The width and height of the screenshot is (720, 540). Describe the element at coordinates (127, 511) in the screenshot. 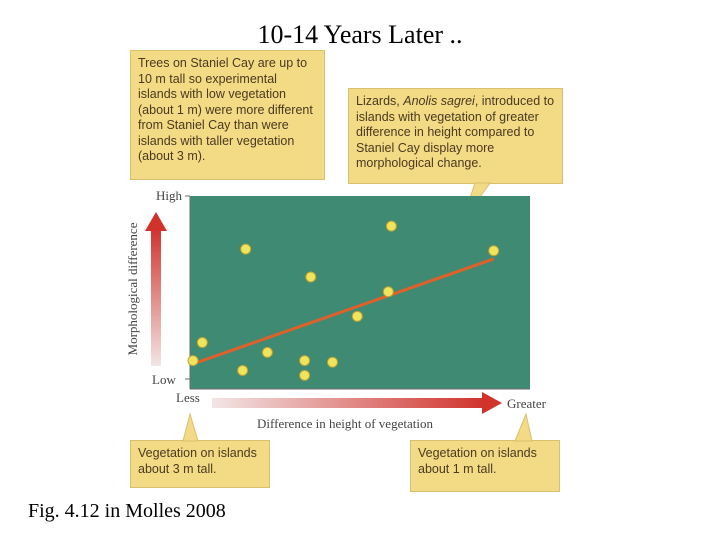

I see `figure-caption: Fig. 4.12 in Molles 2008` at that location.